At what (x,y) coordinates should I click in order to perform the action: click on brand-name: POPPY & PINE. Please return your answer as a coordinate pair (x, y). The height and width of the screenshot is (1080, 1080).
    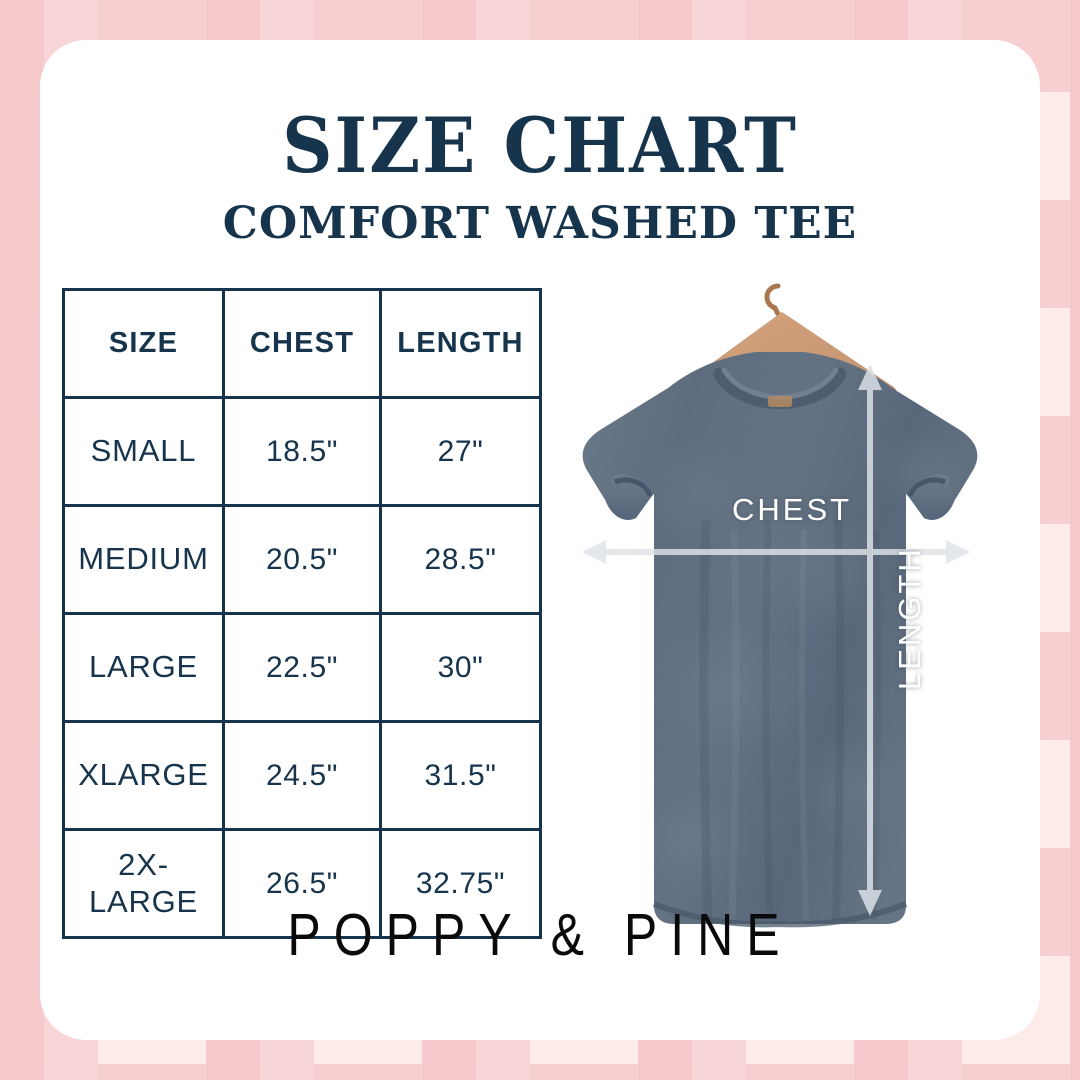
    Looking at the image, I should click on (540, 935).